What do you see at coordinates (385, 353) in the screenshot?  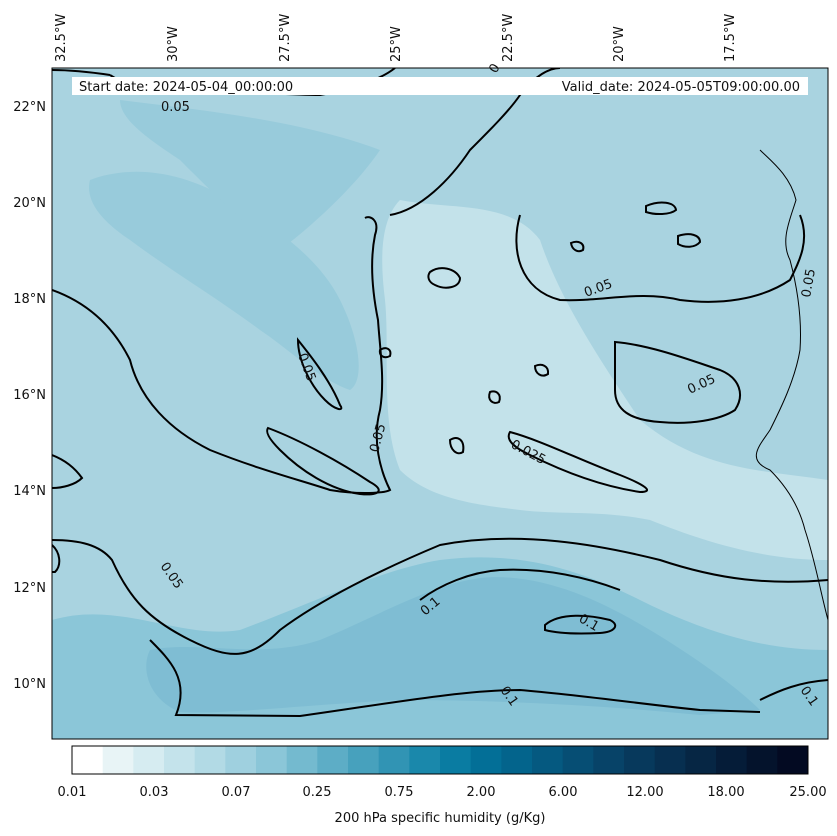 I see `contour-island-h` at bounding box center [385, 353].